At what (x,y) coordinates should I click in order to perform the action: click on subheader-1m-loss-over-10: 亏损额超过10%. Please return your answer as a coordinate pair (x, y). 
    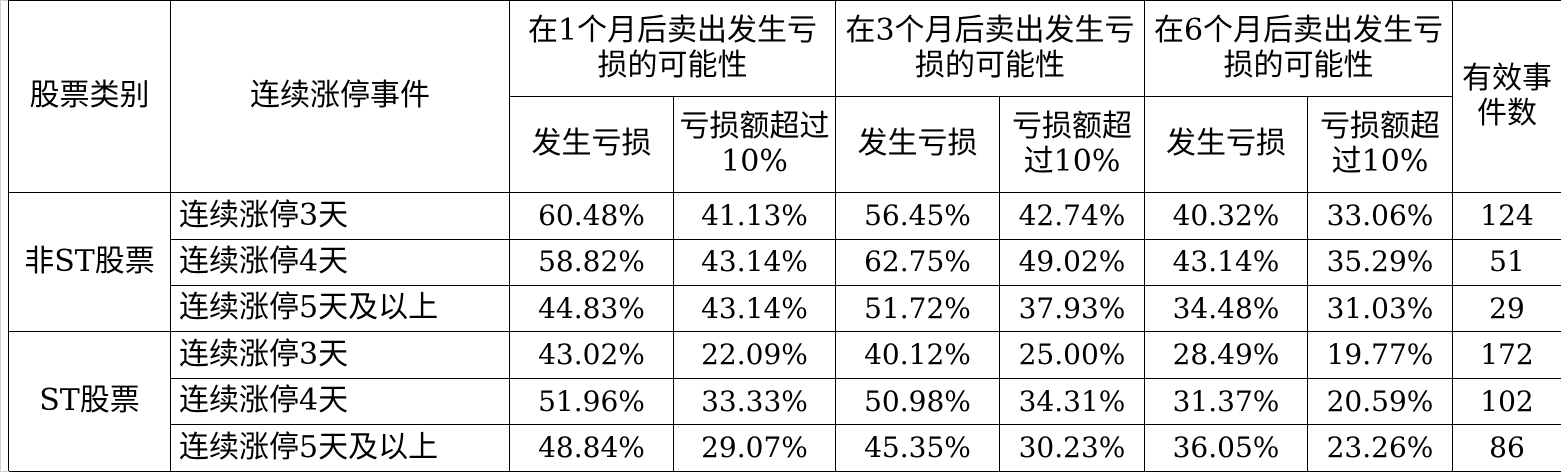
    Looking at the image, I should click on (754, 145).